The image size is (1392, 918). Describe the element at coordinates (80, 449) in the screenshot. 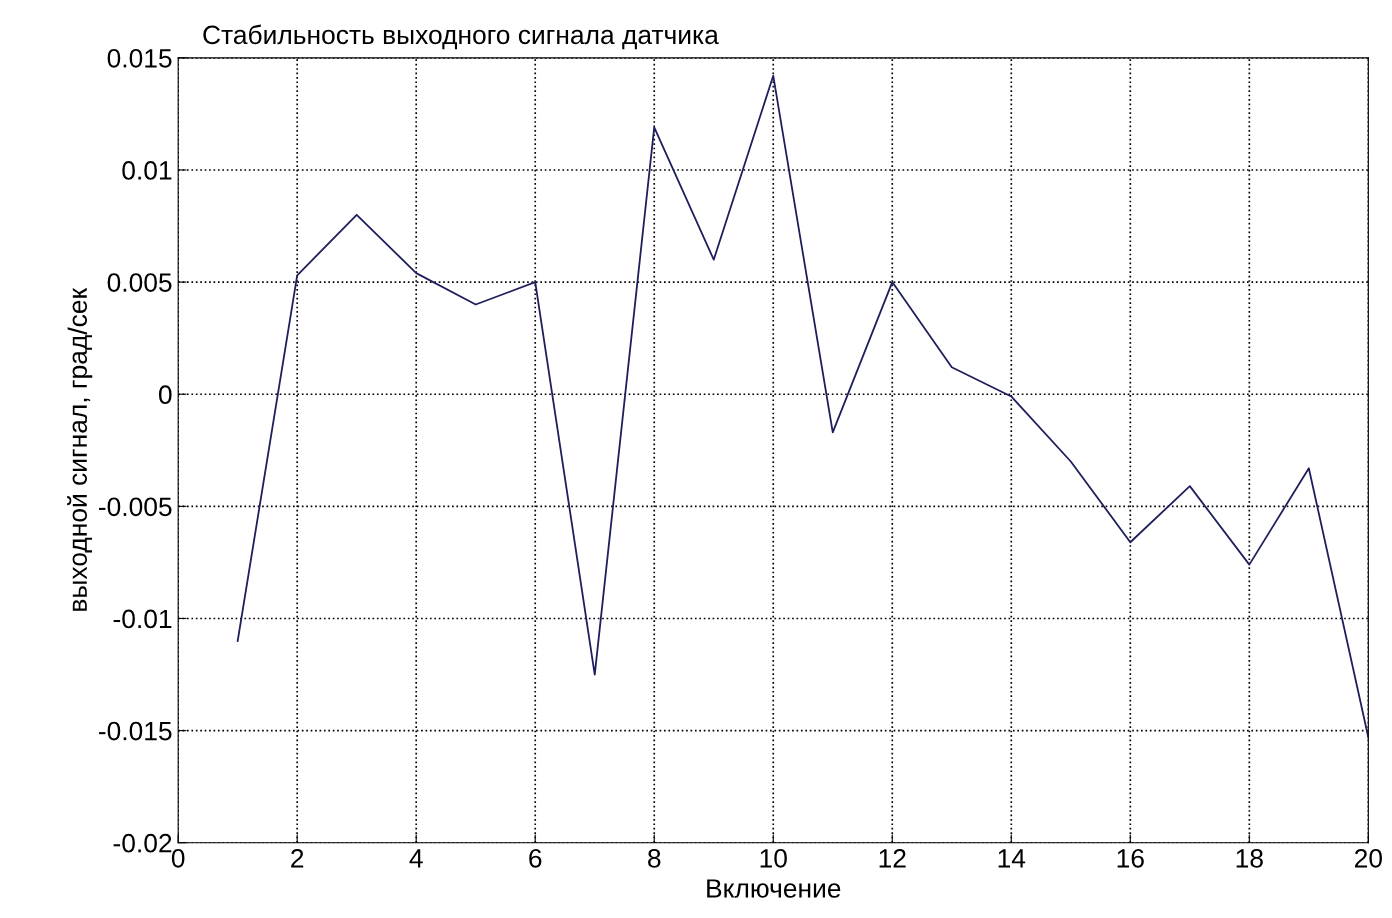

I see `y-axis-title: выходной сигнал, град/сек` at that location.